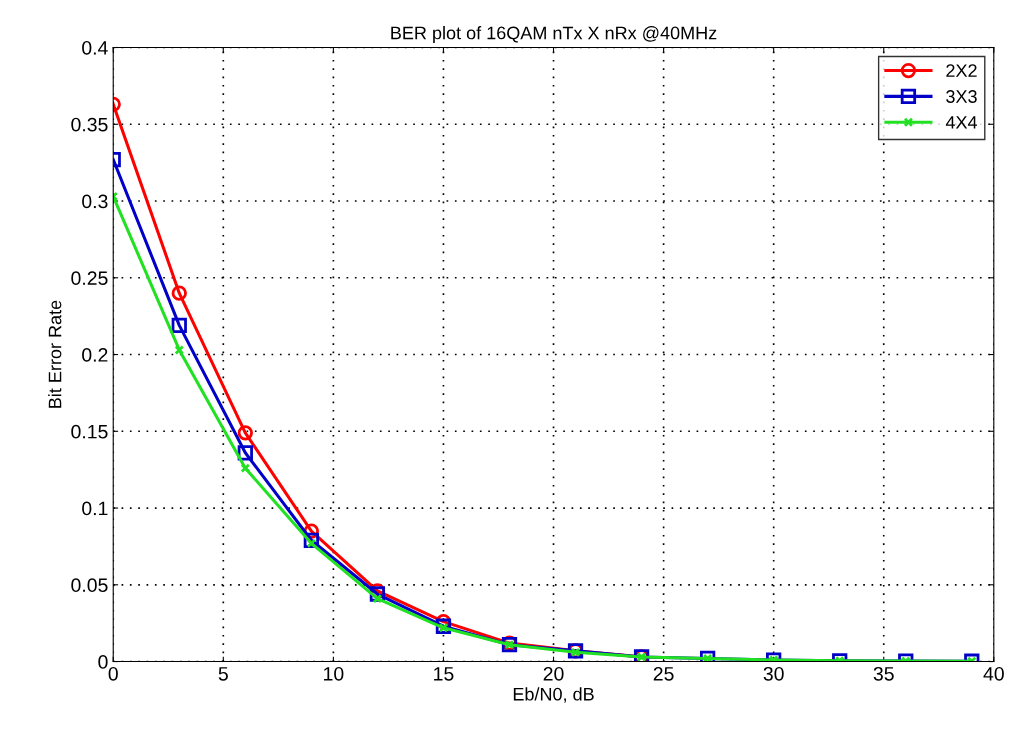 This screenshot has height=731, width=1011. I want to click on y-axis-title: Bit Error Rate, so click(55, 354).